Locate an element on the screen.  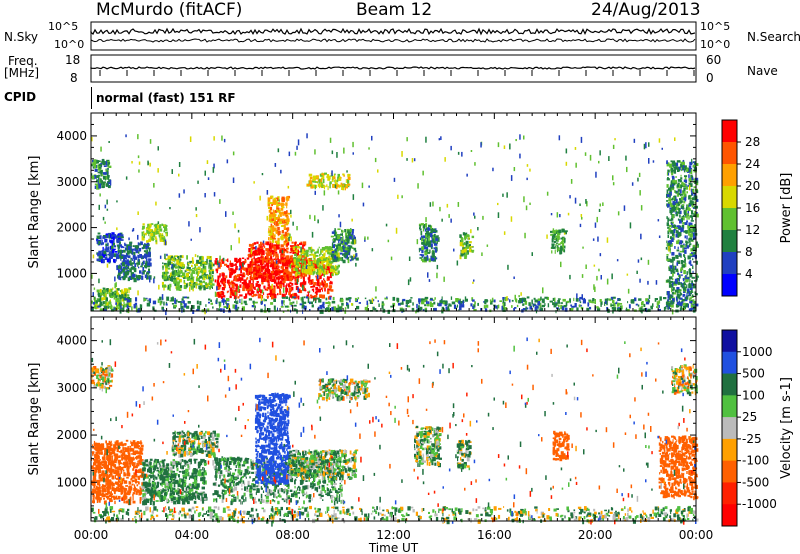
nsky-trace is located at coordinates (393, 31).